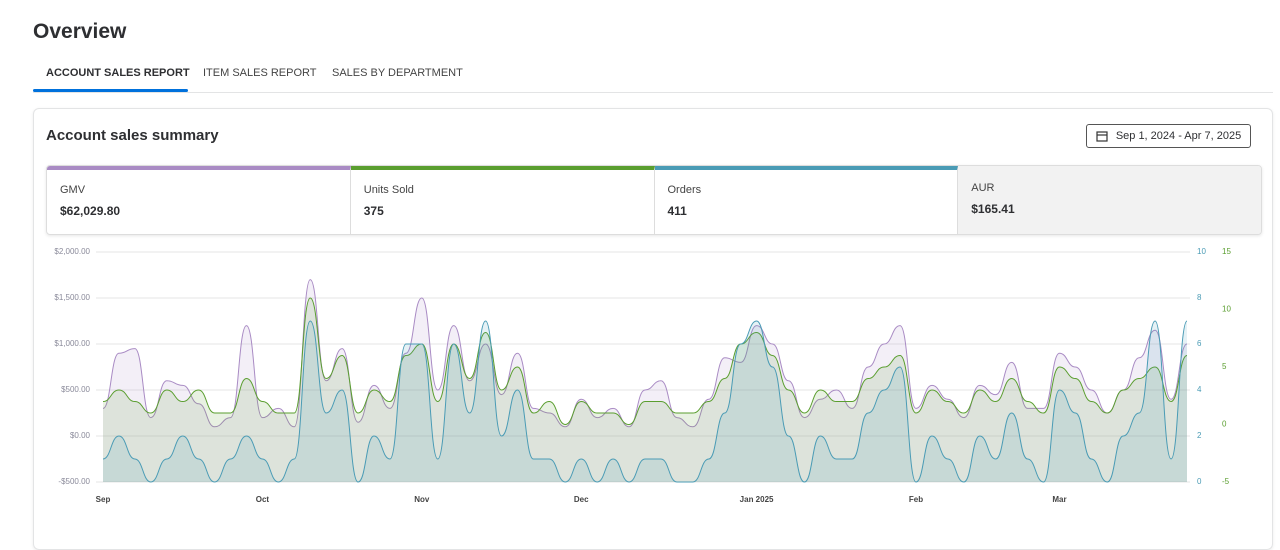 This screenshot has width=1280, height=550. I want to click on y2-tick-label: 2, so click(1199, 435).